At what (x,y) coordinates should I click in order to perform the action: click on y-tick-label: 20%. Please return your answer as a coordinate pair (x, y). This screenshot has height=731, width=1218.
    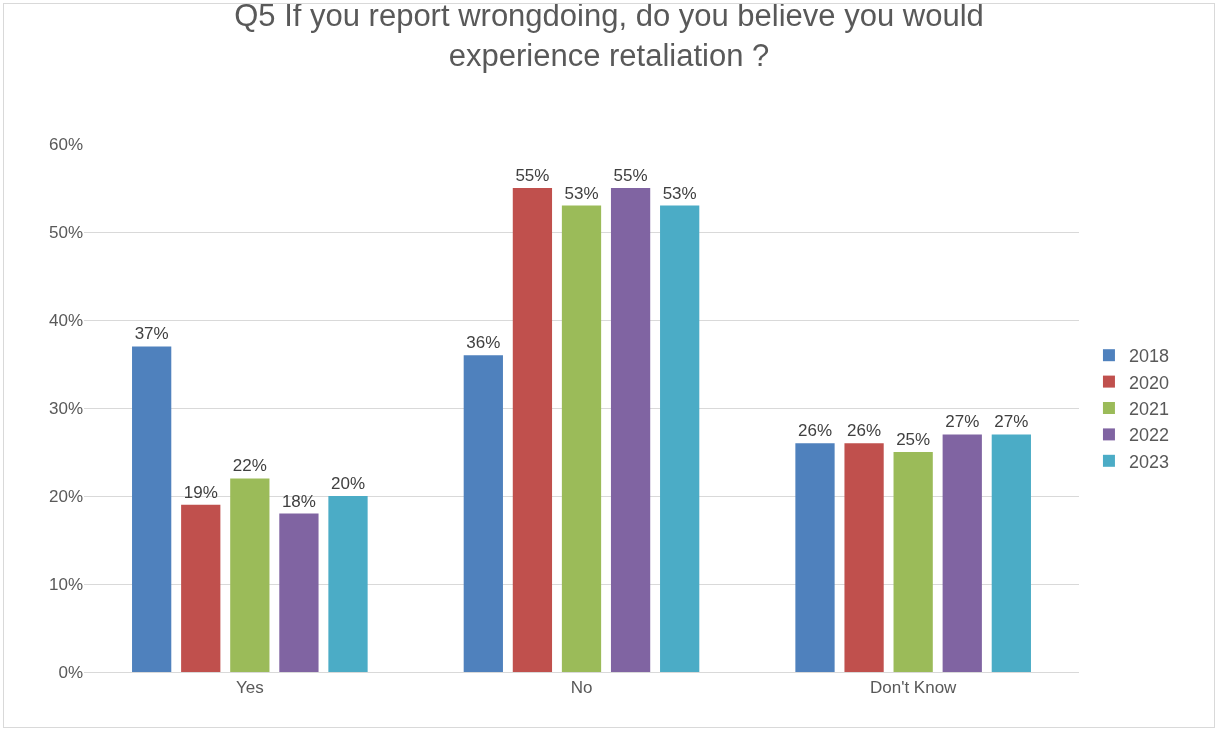
    Looking at the image, I should click on (65, 496).